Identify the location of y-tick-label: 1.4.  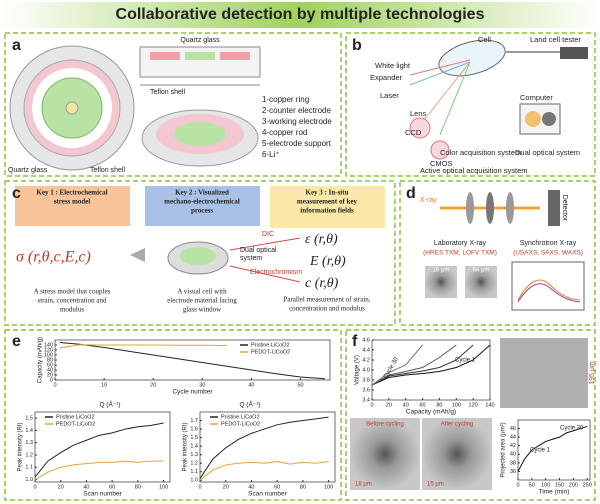
(194, 447).